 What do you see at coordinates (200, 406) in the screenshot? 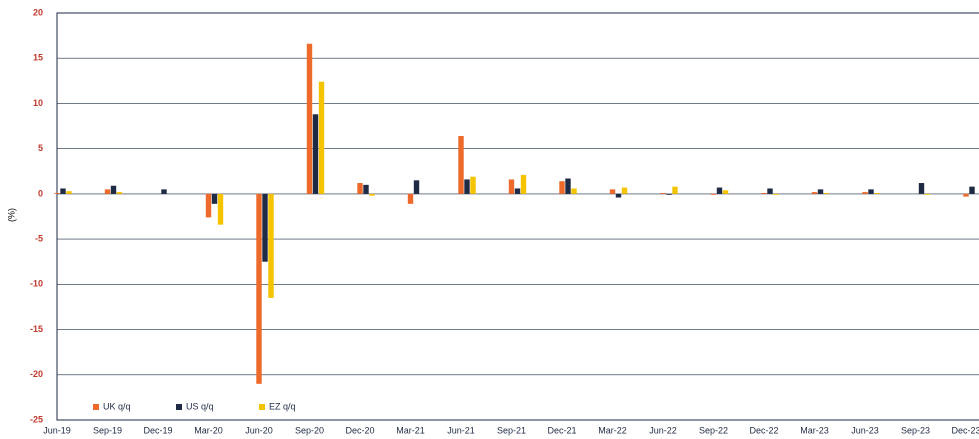
I see `legend-label: US q/q` at bounding box center [200, 406].